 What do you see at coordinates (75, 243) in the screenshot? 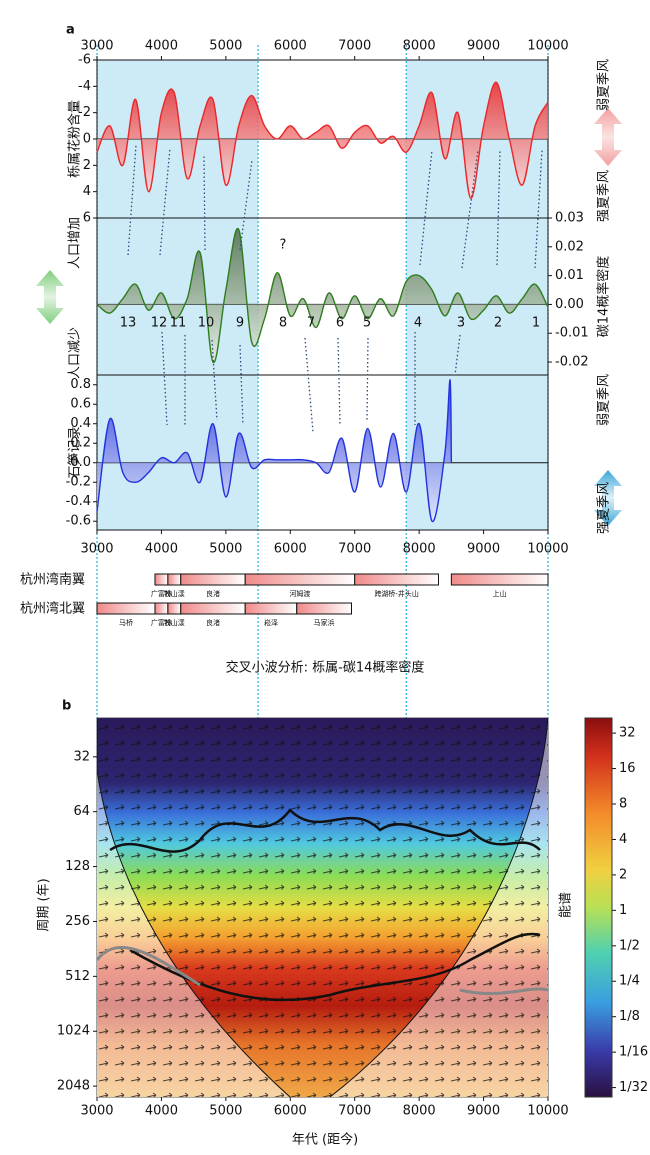
I see `side-label: 人口增加` at bounding box center [75, 243].